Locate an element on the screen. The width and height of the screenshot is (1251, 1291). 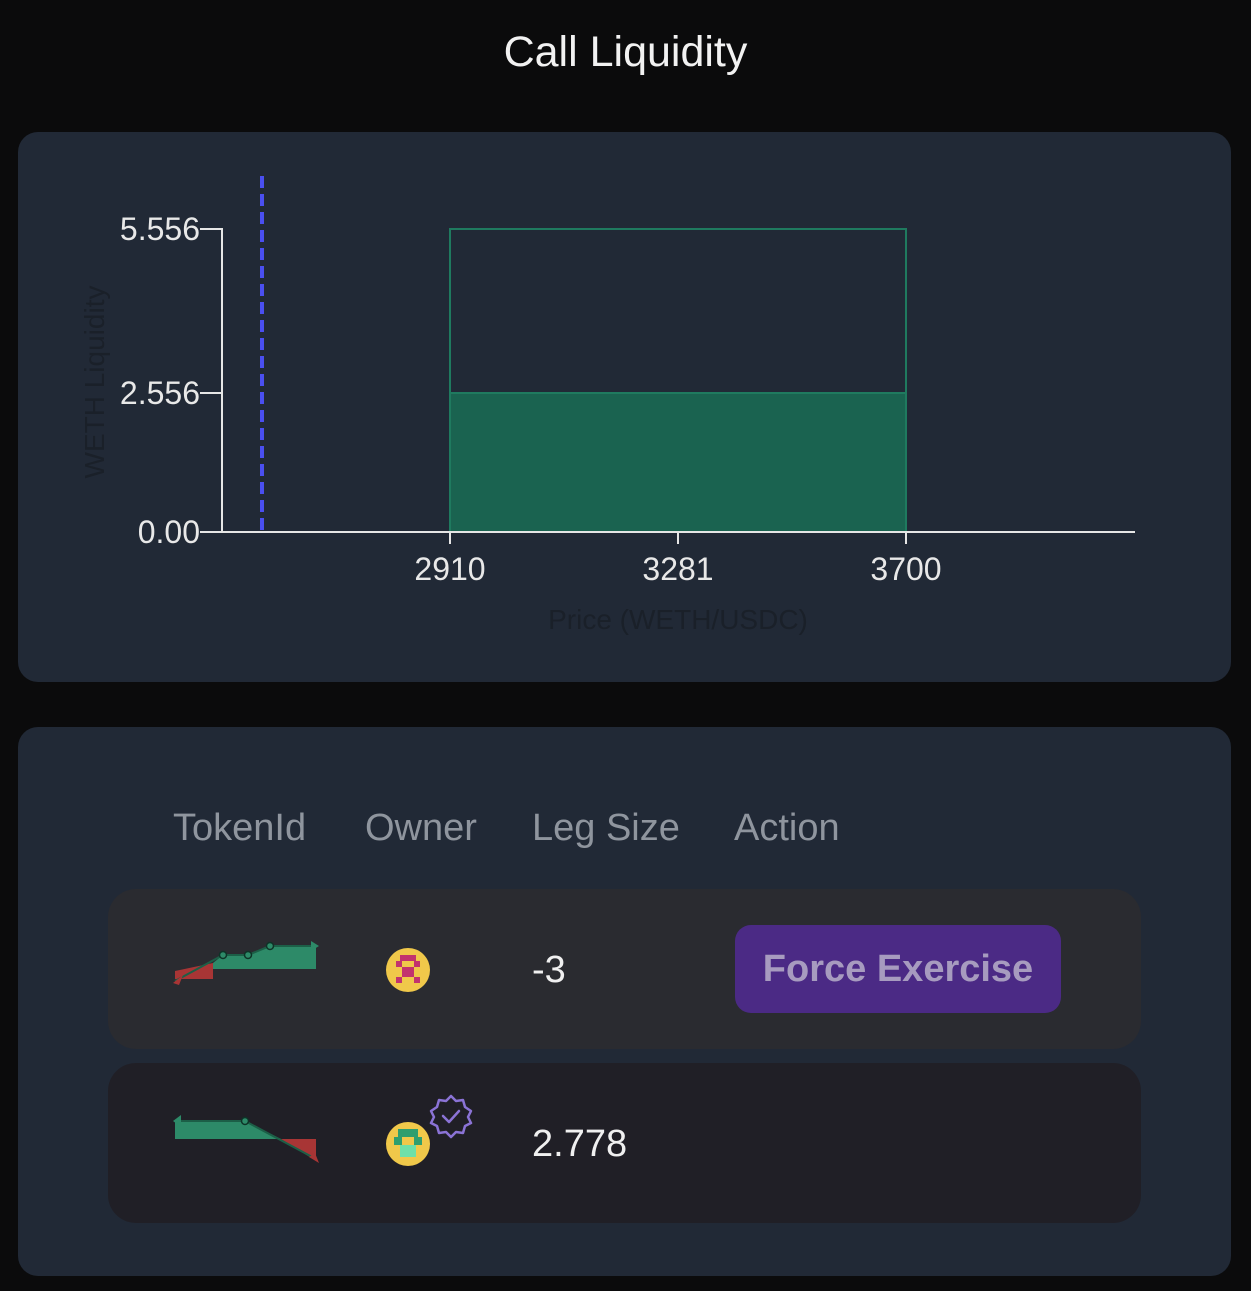
table-row: 2.778 is located at coordinates (624, 1143).